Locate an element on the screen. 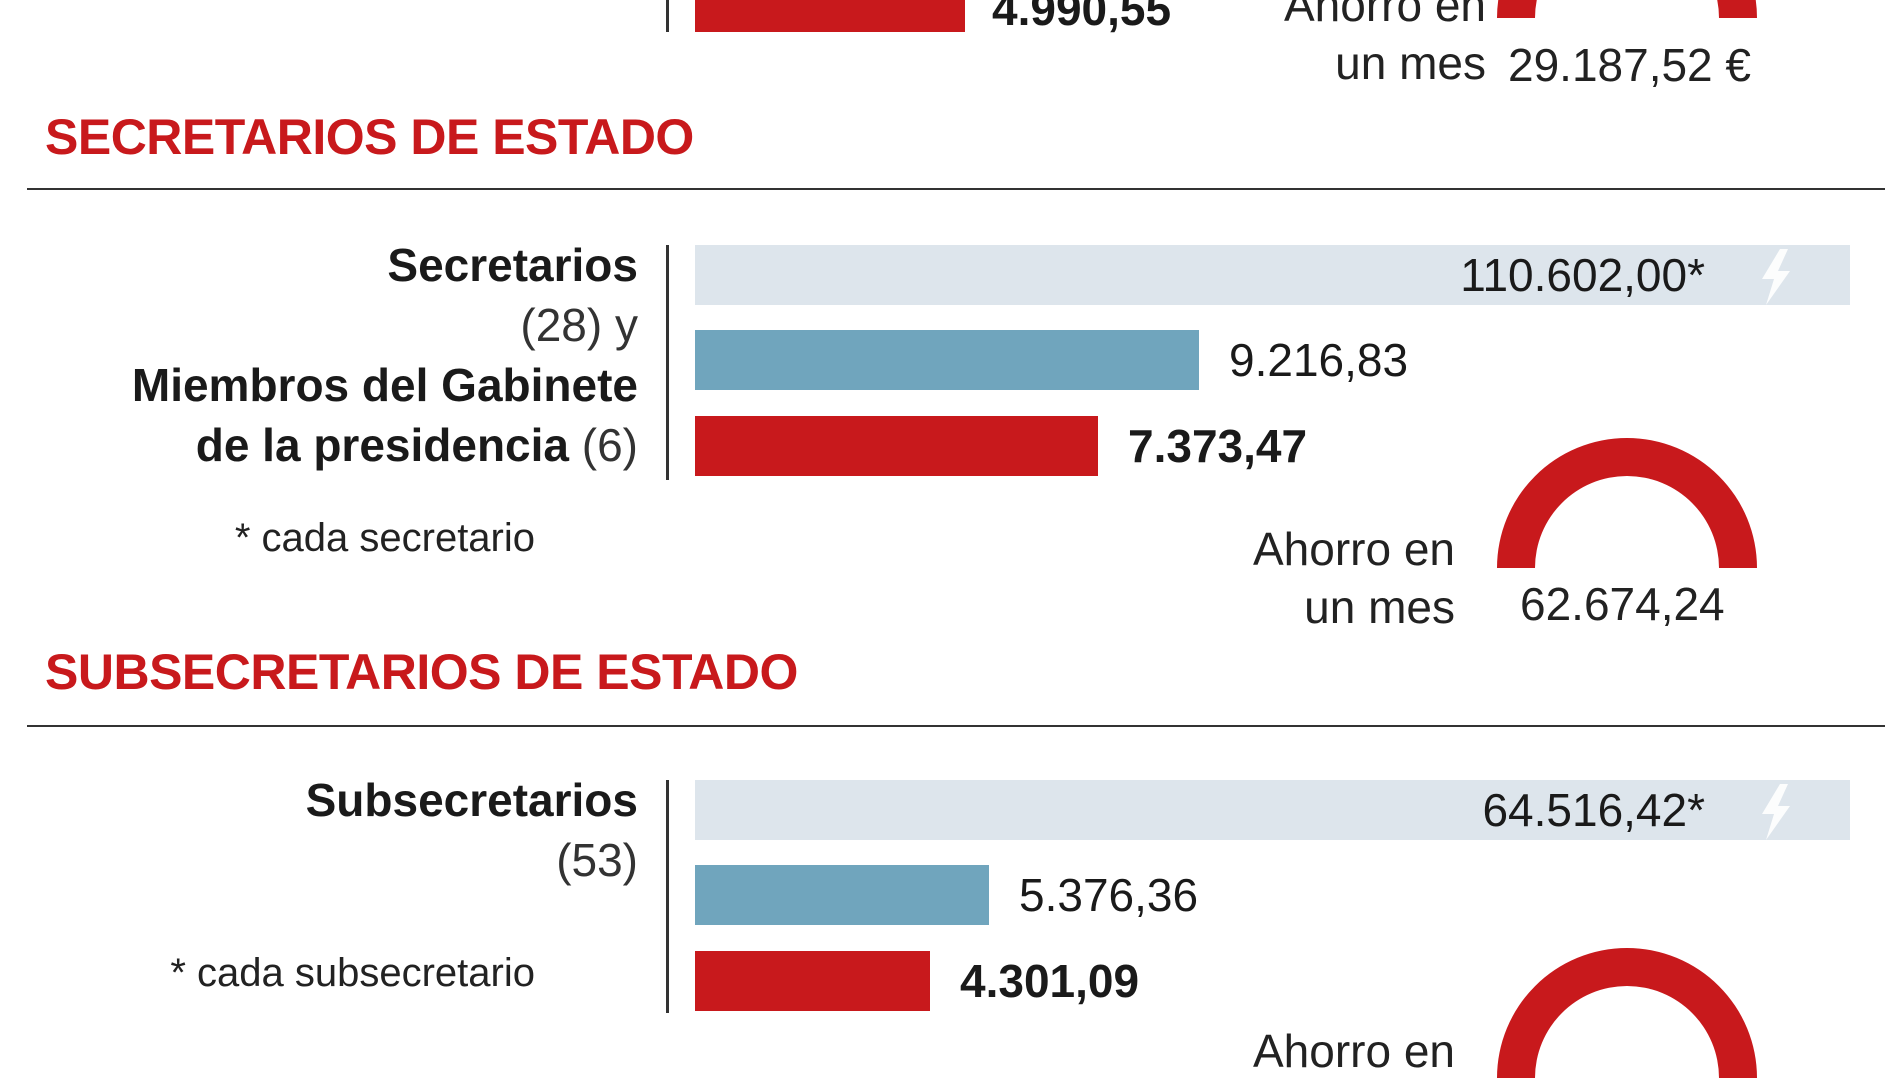 Image resolution: width=1900 pixels, height=1080 pixels. row-label-text: de la presidencia is located at coordinates (382, 445).